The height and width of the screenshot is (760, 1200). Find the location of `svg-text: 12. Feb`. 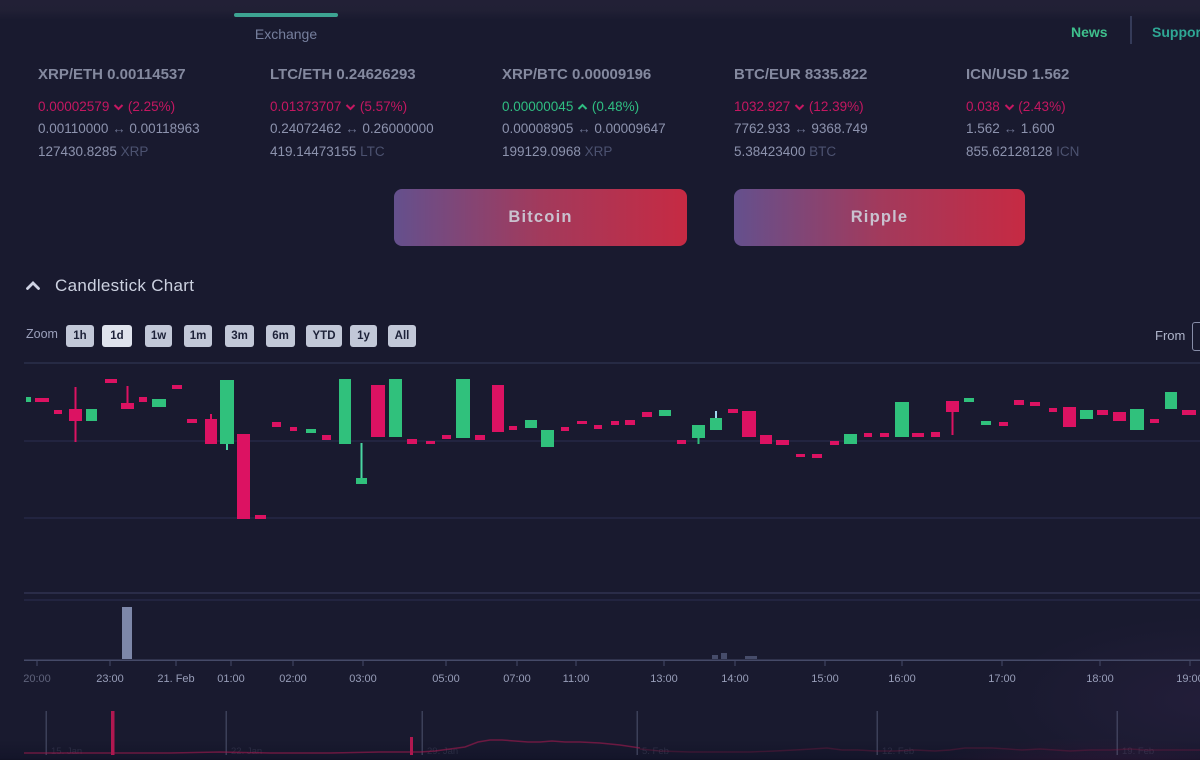

svg-text: 12. Feb is located at coordinates (898, 751).